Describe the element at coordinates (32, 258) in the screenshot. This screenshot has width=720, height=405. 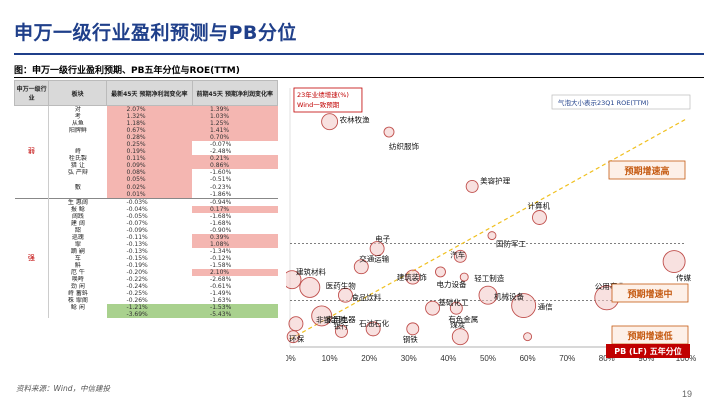
I see `sector-label: 强` at that location.